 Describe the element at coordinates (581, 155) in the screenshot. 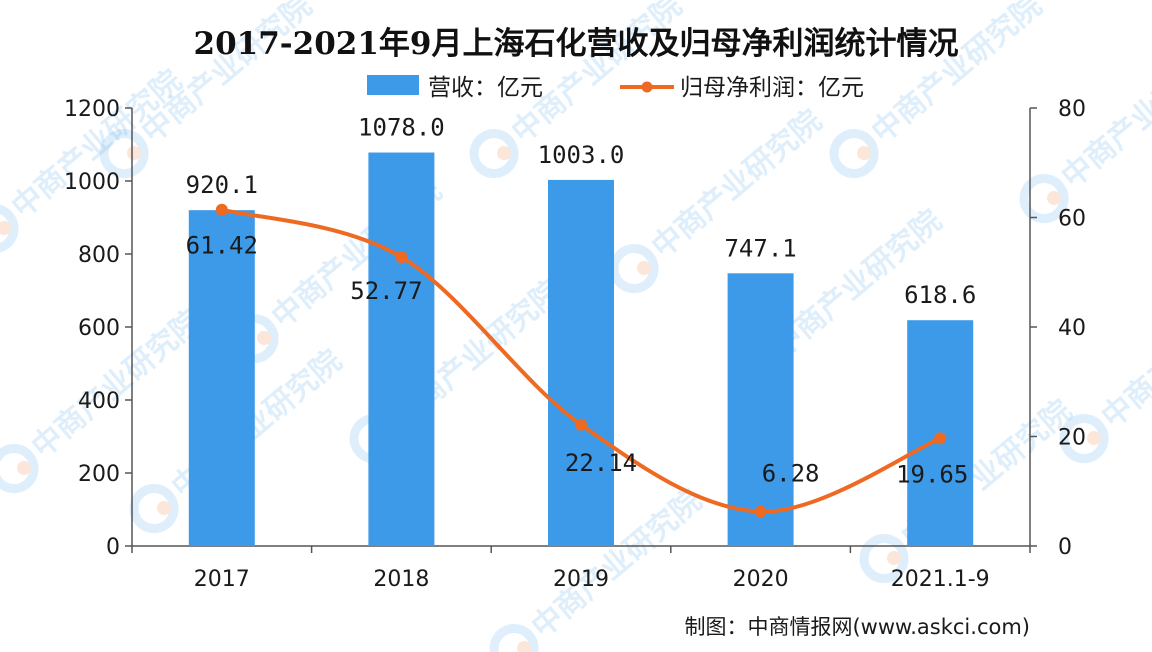

I see `bar-value-label: 1003.0` at that location.